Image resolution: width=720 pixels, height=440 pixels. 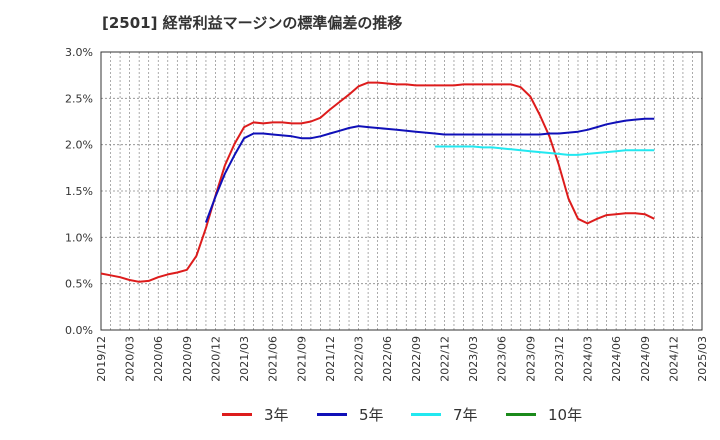 I want to click on y-tick-label: 2.5%, so click(x=79, y=98).